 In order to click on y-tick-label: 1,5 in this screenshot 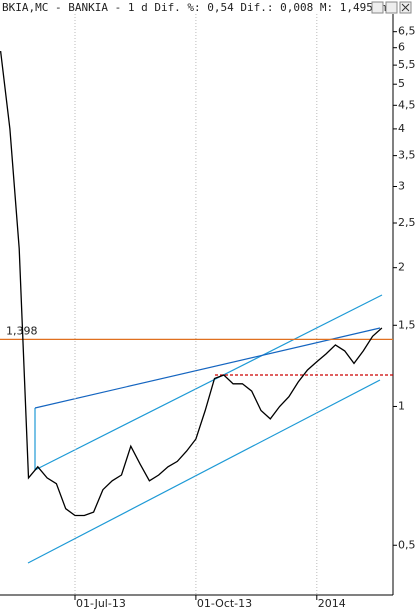, I will do `click(407, 324)`.